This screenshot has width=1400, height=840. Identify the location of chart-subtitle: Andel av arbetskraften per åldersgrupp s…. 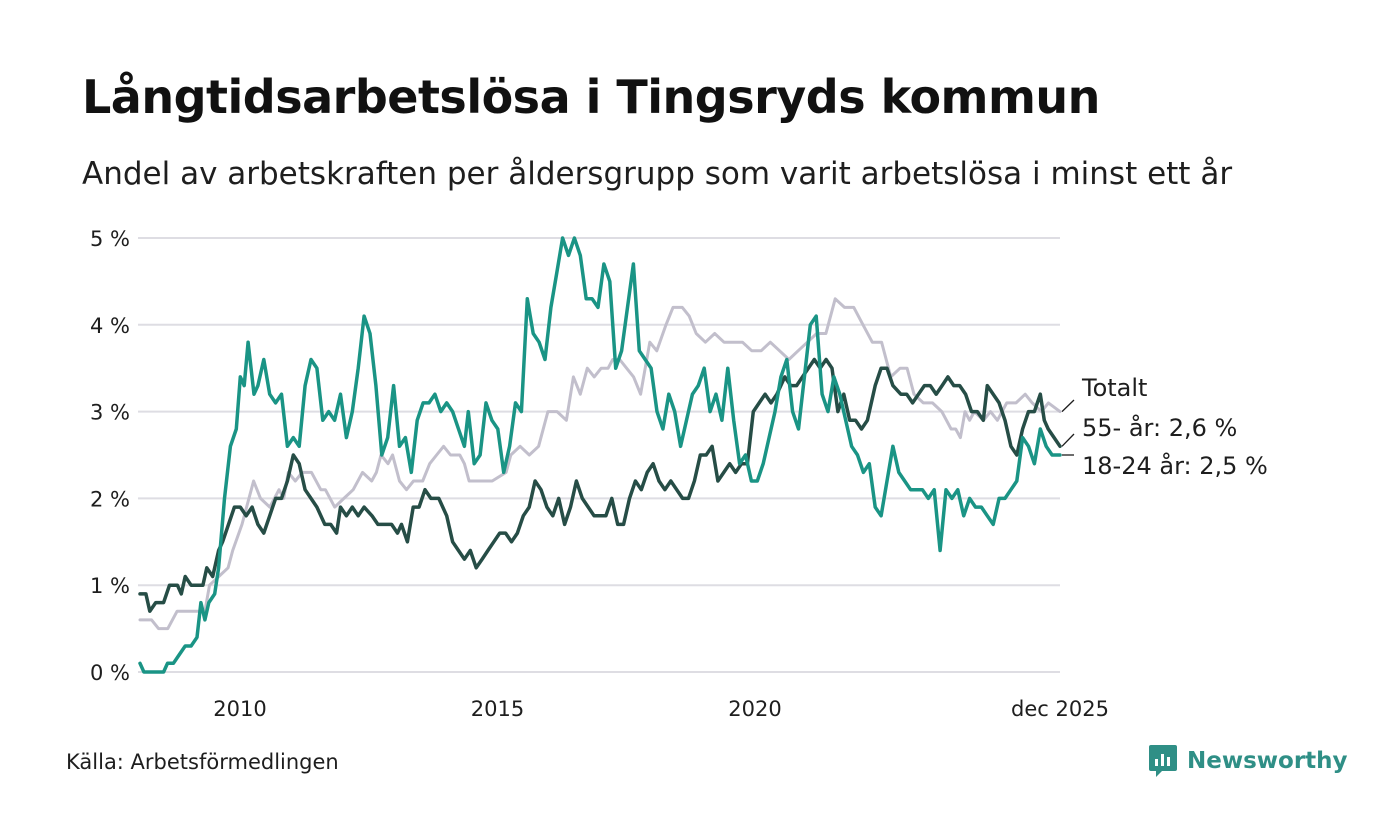
(657, 174).